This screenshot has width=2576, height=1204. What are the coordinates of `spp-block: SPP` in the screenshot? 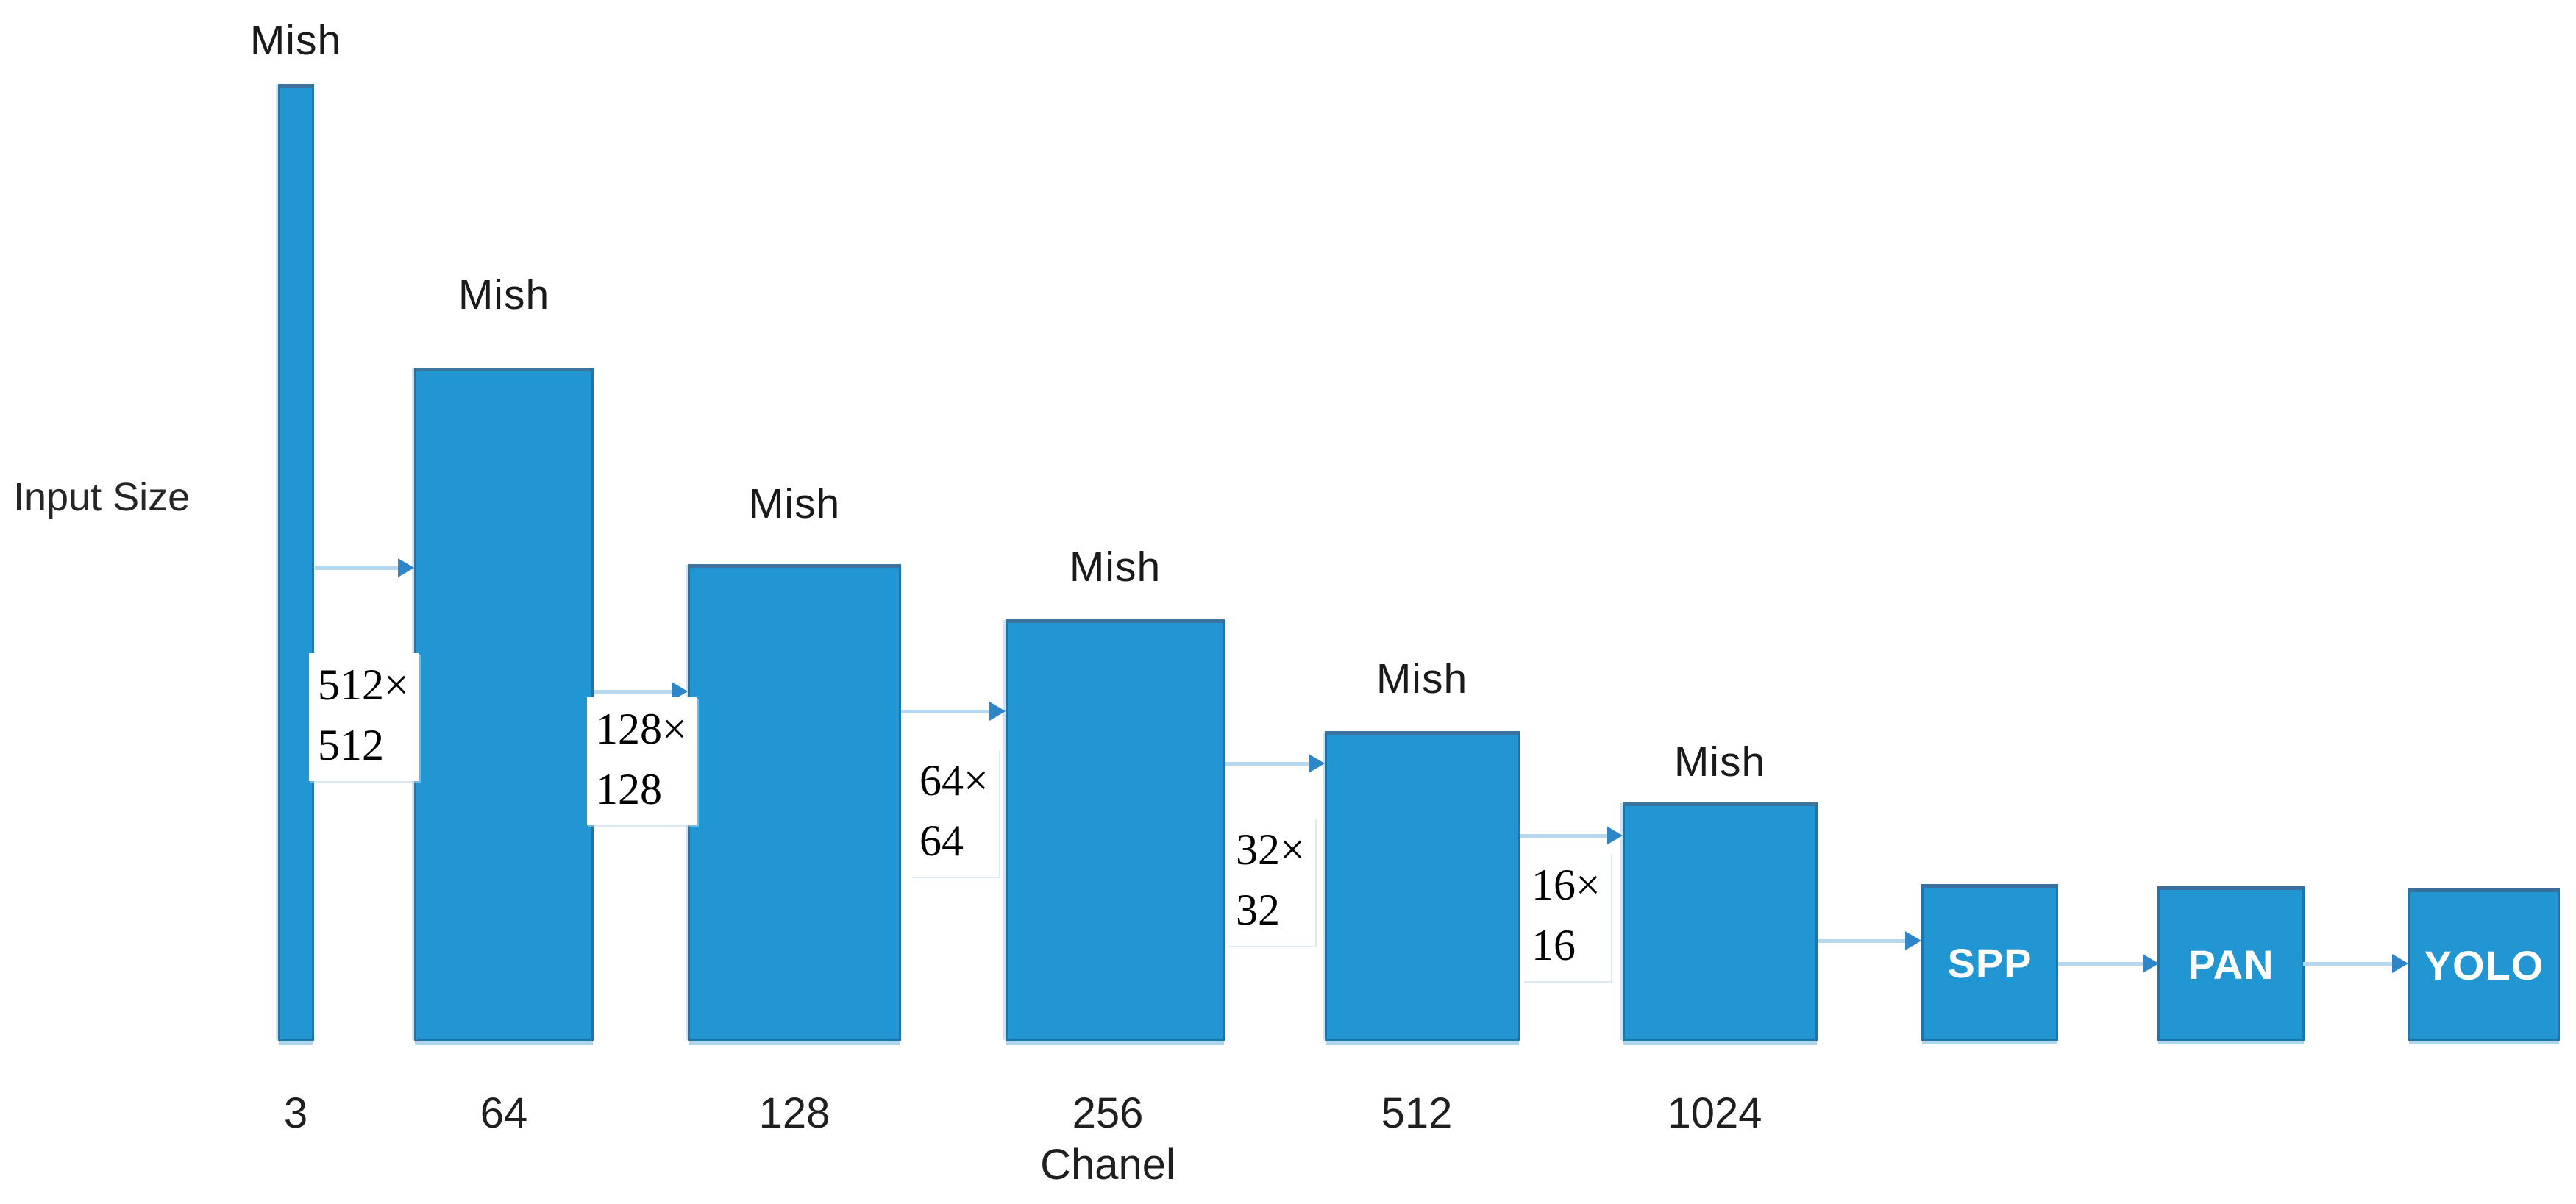 It's located at (1989, 962).